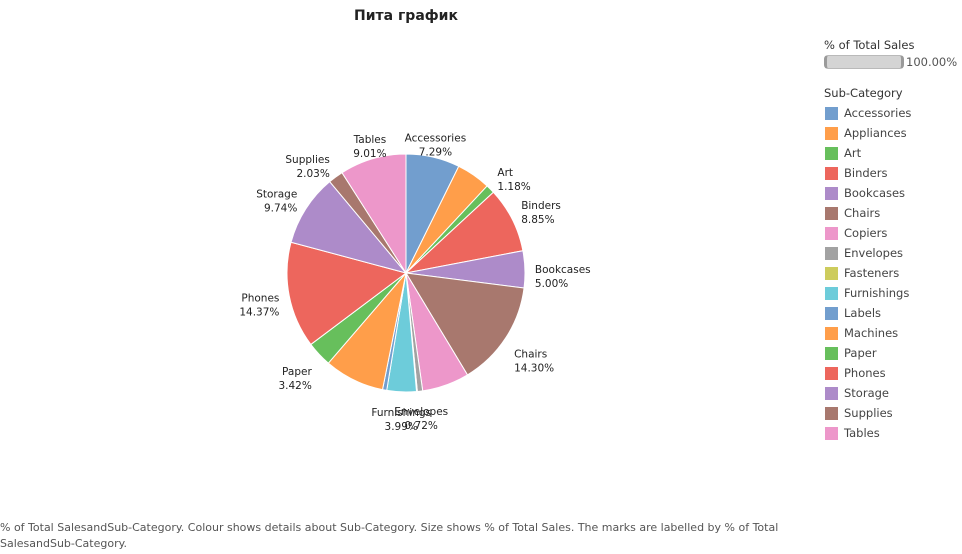 This screenshot has width=962, height=554. What do you see at coordinates (866, 173) in the screenshot?
I see `legend-label-binders: Binders` at bounding box center [866, 173].